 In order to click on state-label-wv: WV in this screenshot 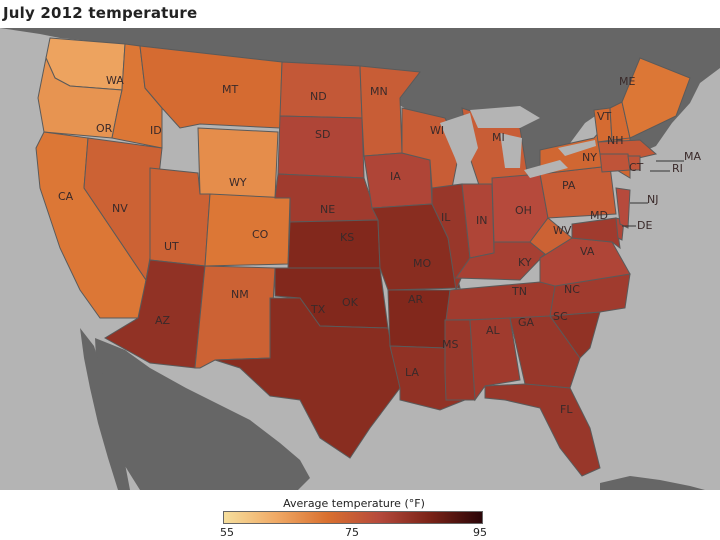, I will do `click(562, 230)`.